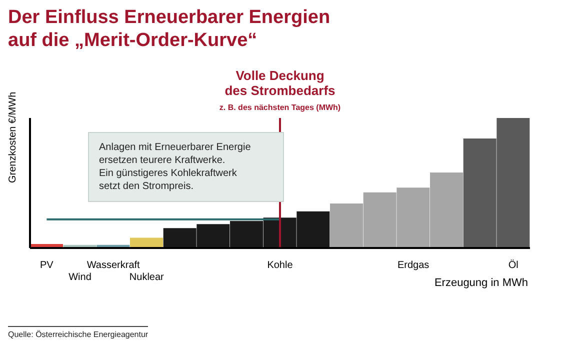 The image size is (580, 350). I want to click on text: z. B. des nächsten Tages (MWh), so click(280, 107).